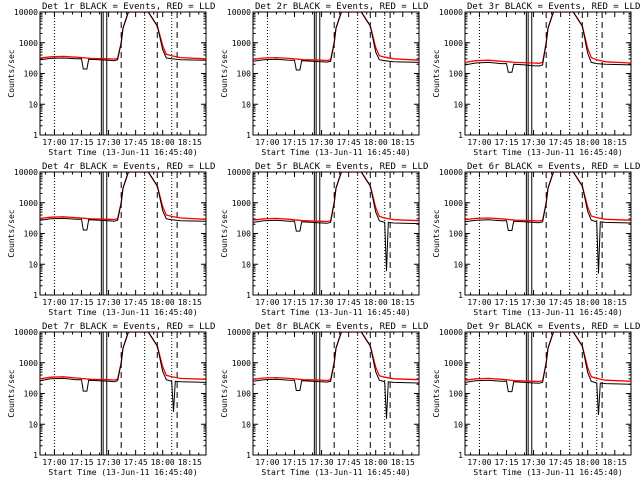 This screenshot has height=480, width=640. I want to click on panel-title: Det 4r BLACK = Events, RED = LLD, so click(128, 167).